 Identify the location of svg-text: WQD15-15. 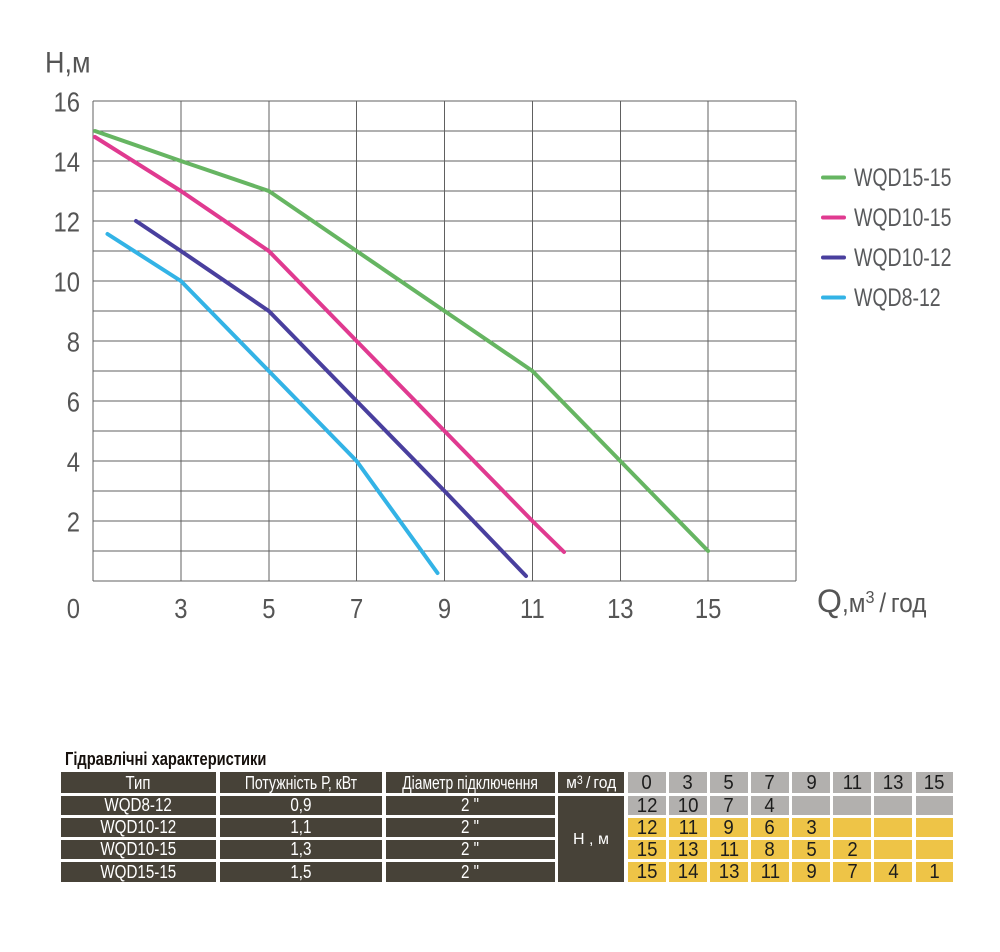
(902, 178).